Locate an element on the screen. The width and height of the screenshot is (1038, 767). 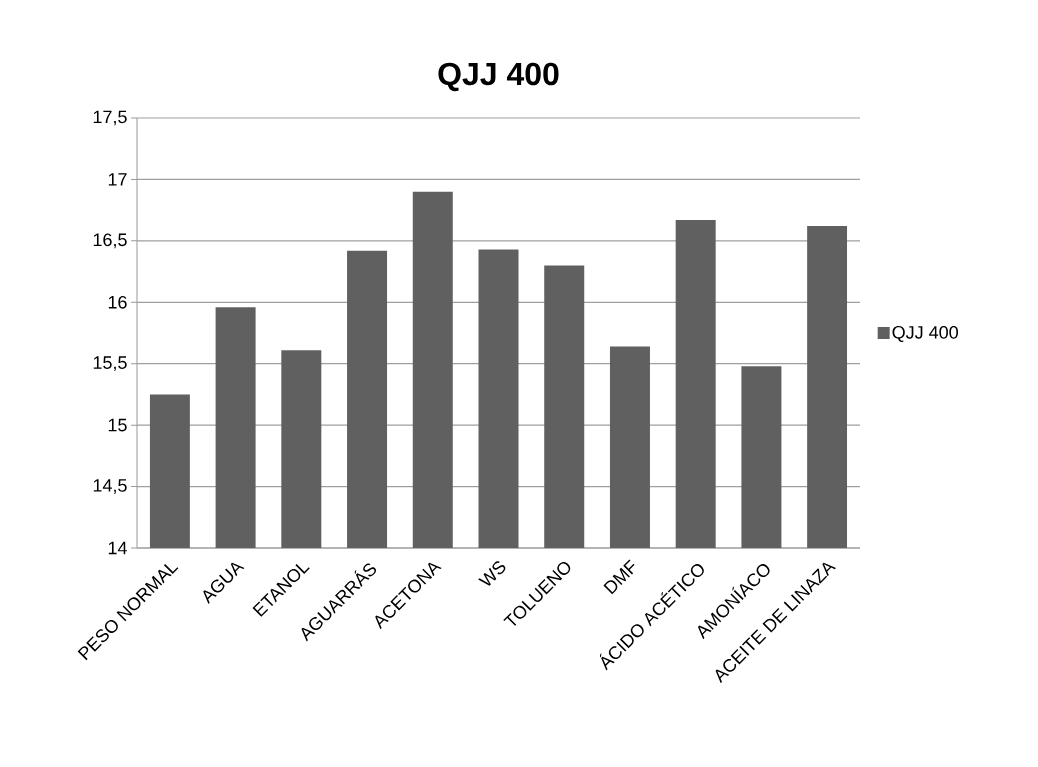
y-tick-label: 17,5 is located at coordinates (110, 118).